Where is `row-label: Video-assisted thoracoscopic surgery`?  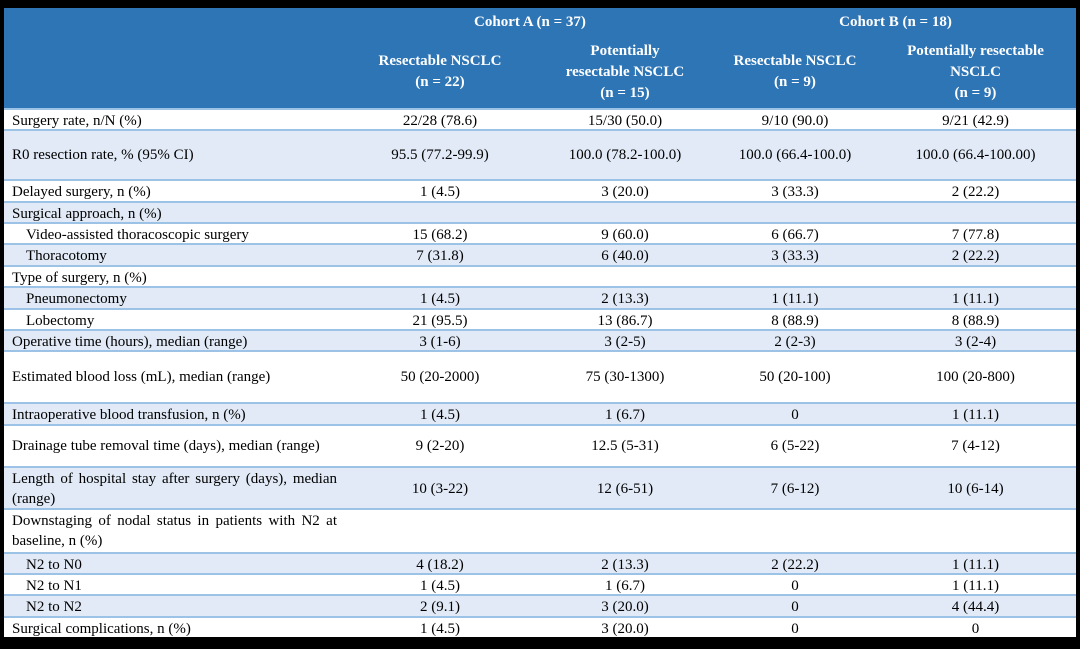 row-label: Video-assisted thoracoscopic surgery is located at coordinates (137, 235).